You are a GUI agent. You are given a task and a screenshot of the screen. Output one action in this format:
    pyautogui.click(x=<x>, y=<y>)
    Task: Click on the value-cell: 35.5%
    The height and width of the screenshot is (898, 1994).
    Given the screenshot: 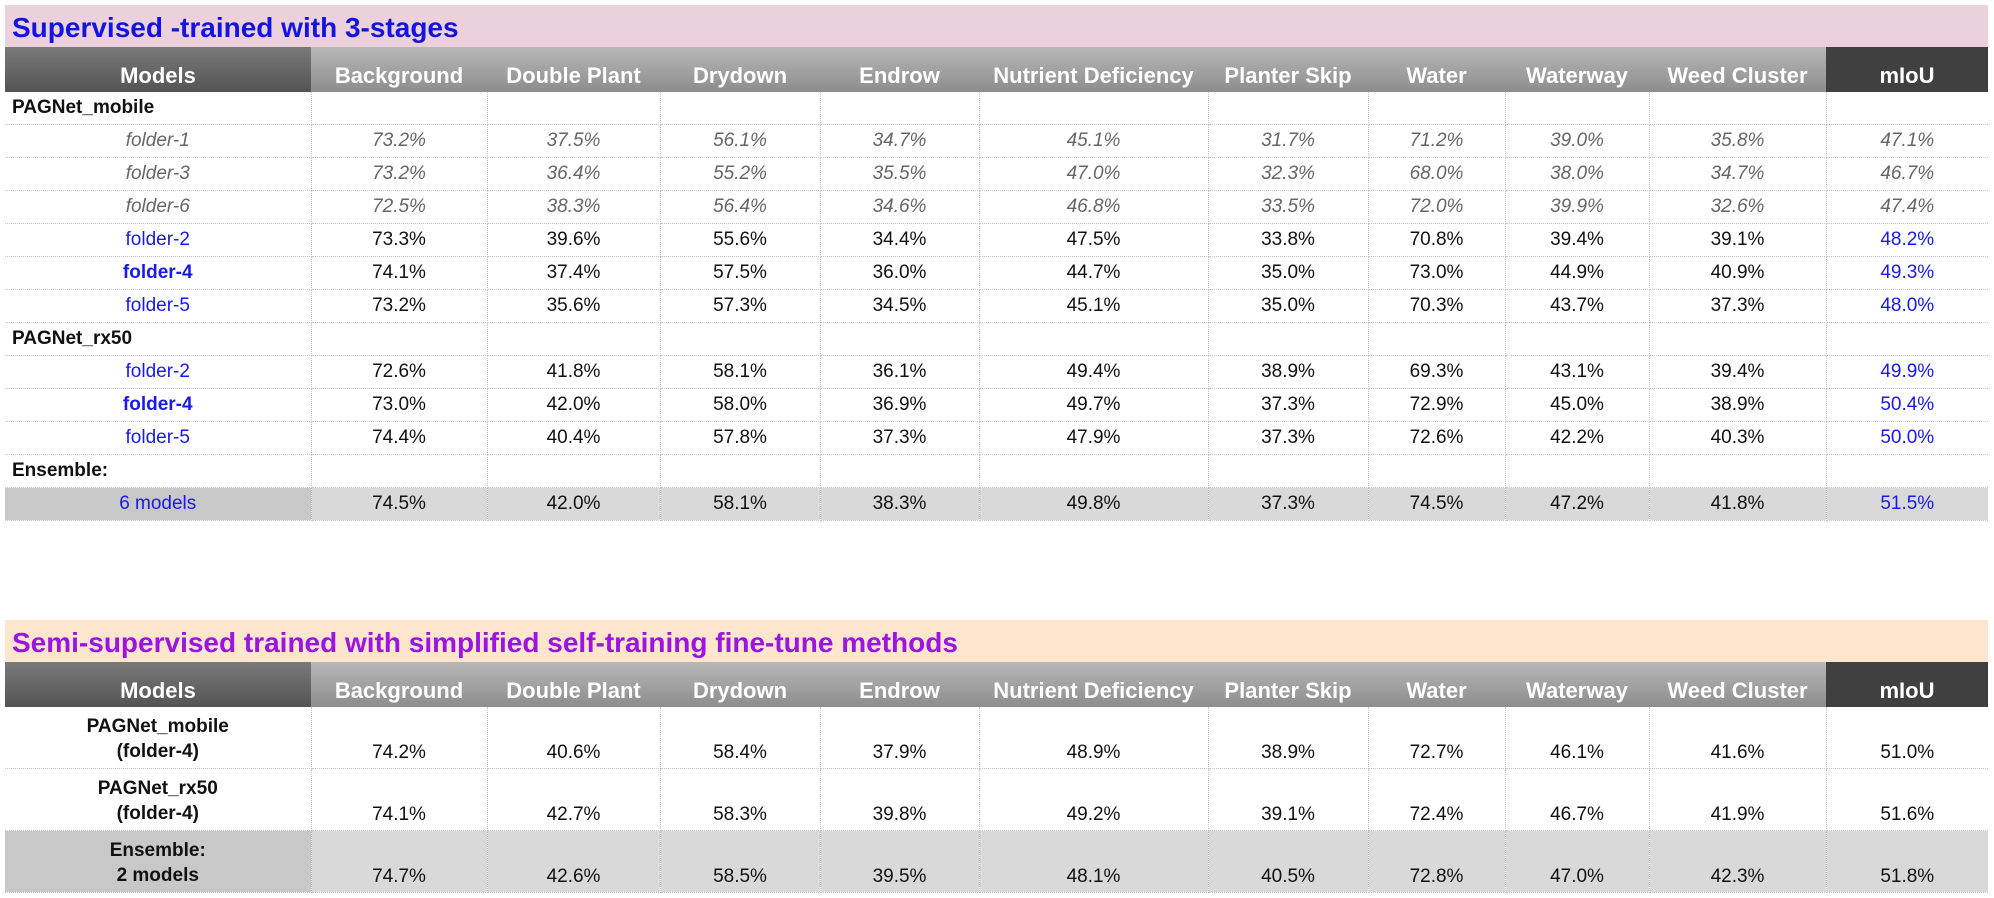 What is the action you would take?
    pyautogui.click(x=900, y=174)
    